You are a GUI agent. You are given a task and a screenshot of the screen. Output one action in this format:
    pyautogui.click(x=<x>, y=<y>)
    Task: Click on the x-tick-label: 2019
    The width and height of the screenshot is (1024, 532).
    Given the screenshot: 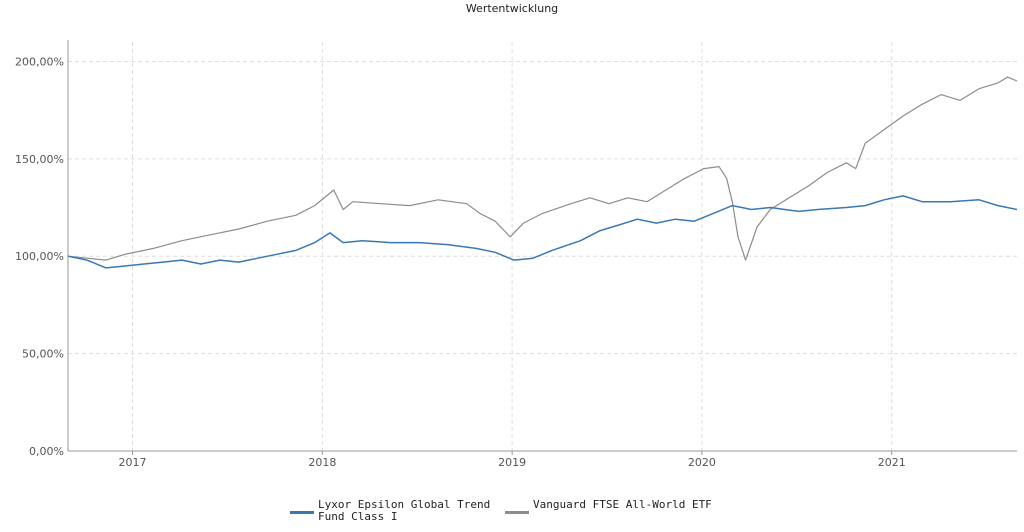 What is the action you would take?
    pyautogui.click(x=512, y=462)
    